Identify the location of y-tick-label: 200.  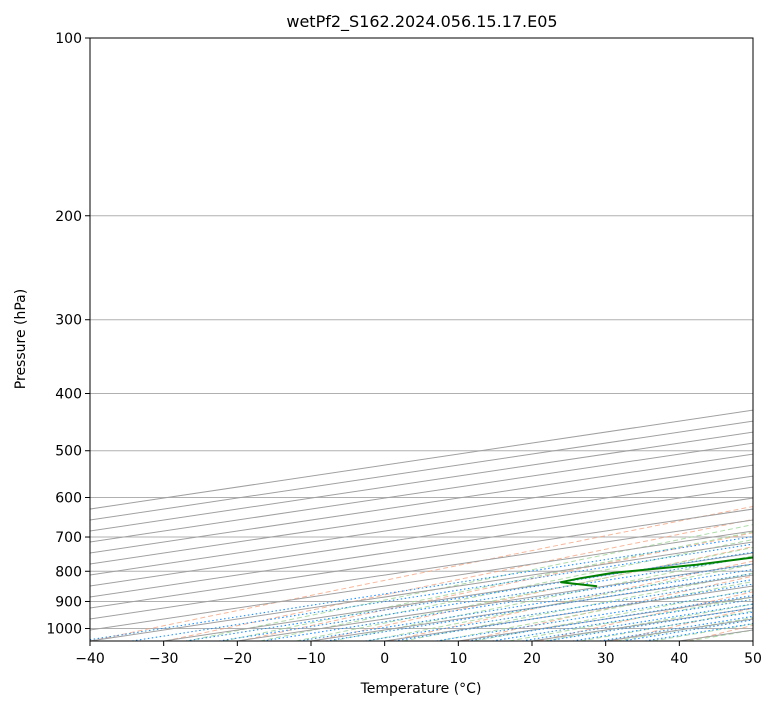
(68, 217).